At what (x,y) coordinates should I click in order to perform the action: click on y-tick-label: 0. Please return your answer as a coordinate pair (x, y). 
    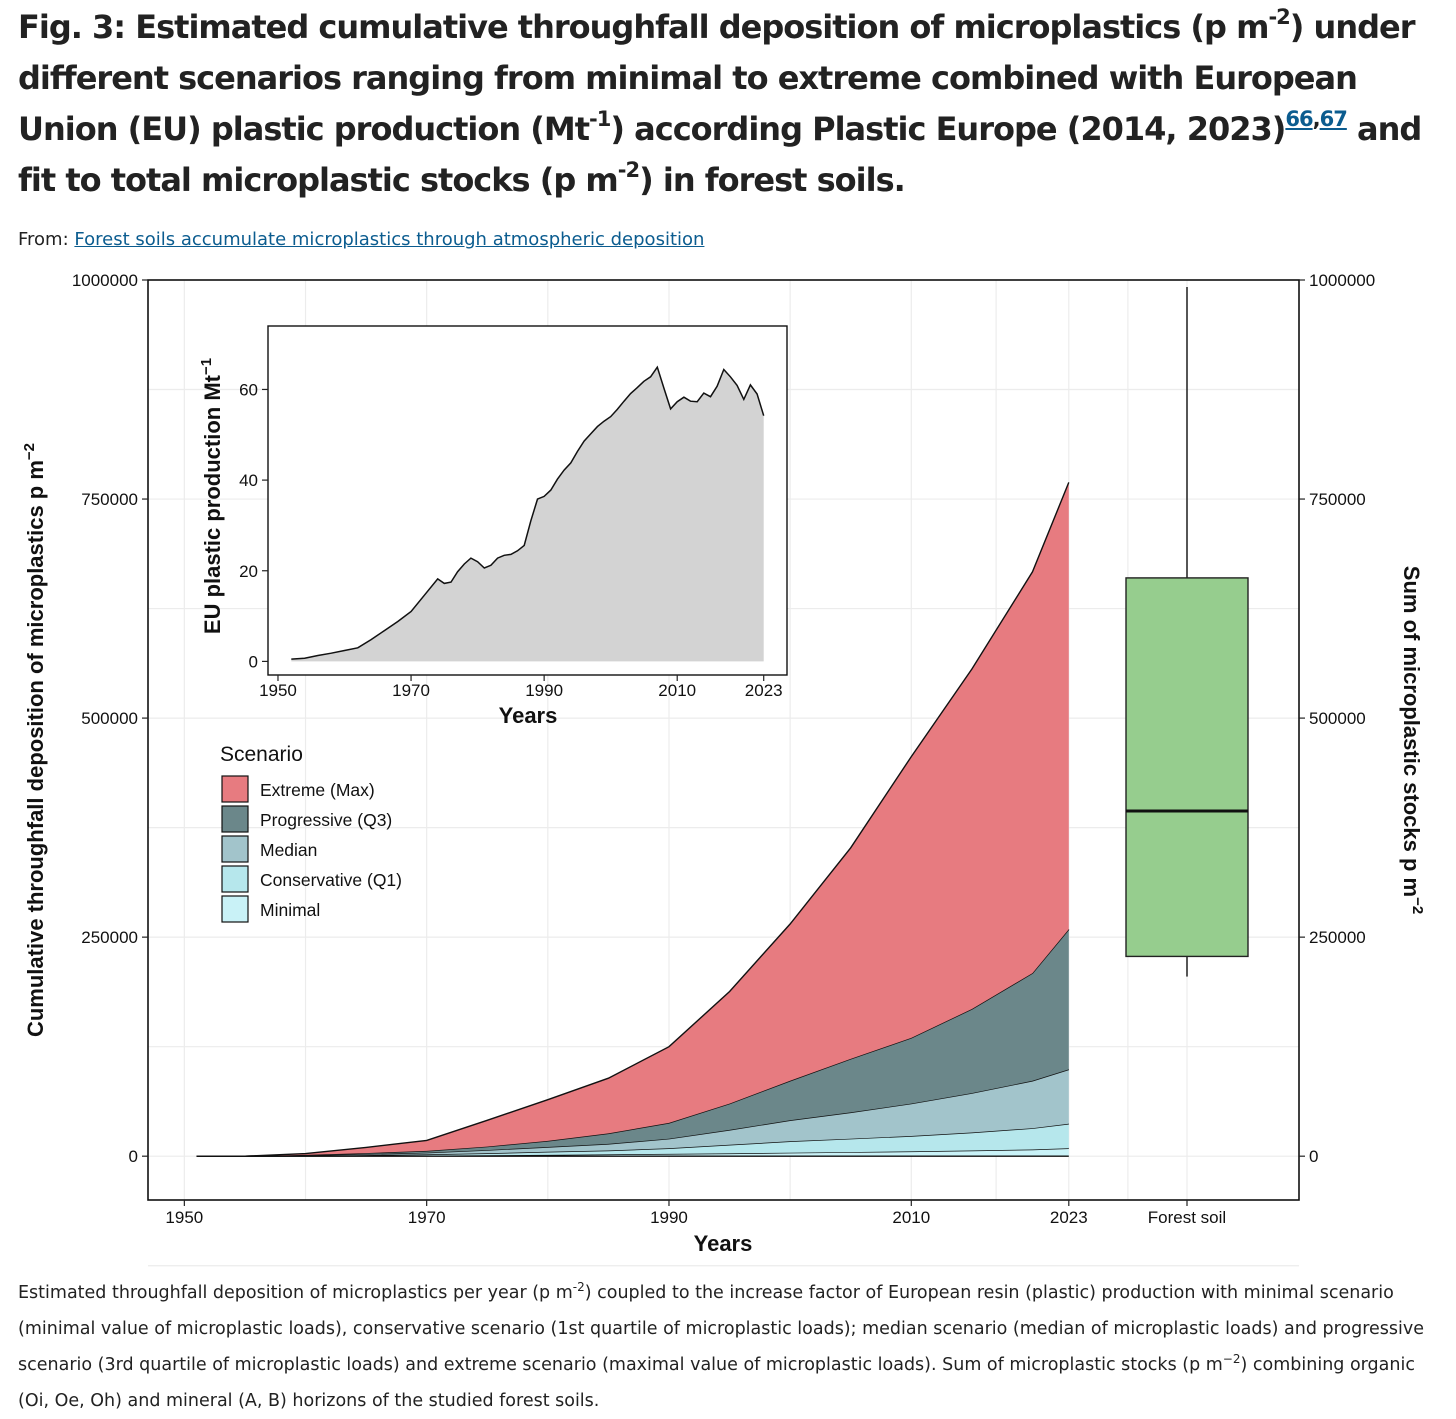
    Looking at the image, I should click on (133, 1156).